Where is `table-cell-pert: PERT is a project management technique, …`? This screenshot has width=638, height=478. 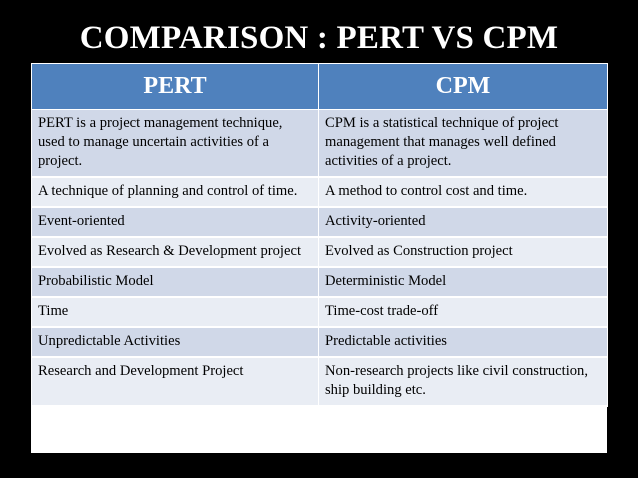
table-cell-pert: PERT is a project management technique, … is located at coordinates (175, 143).